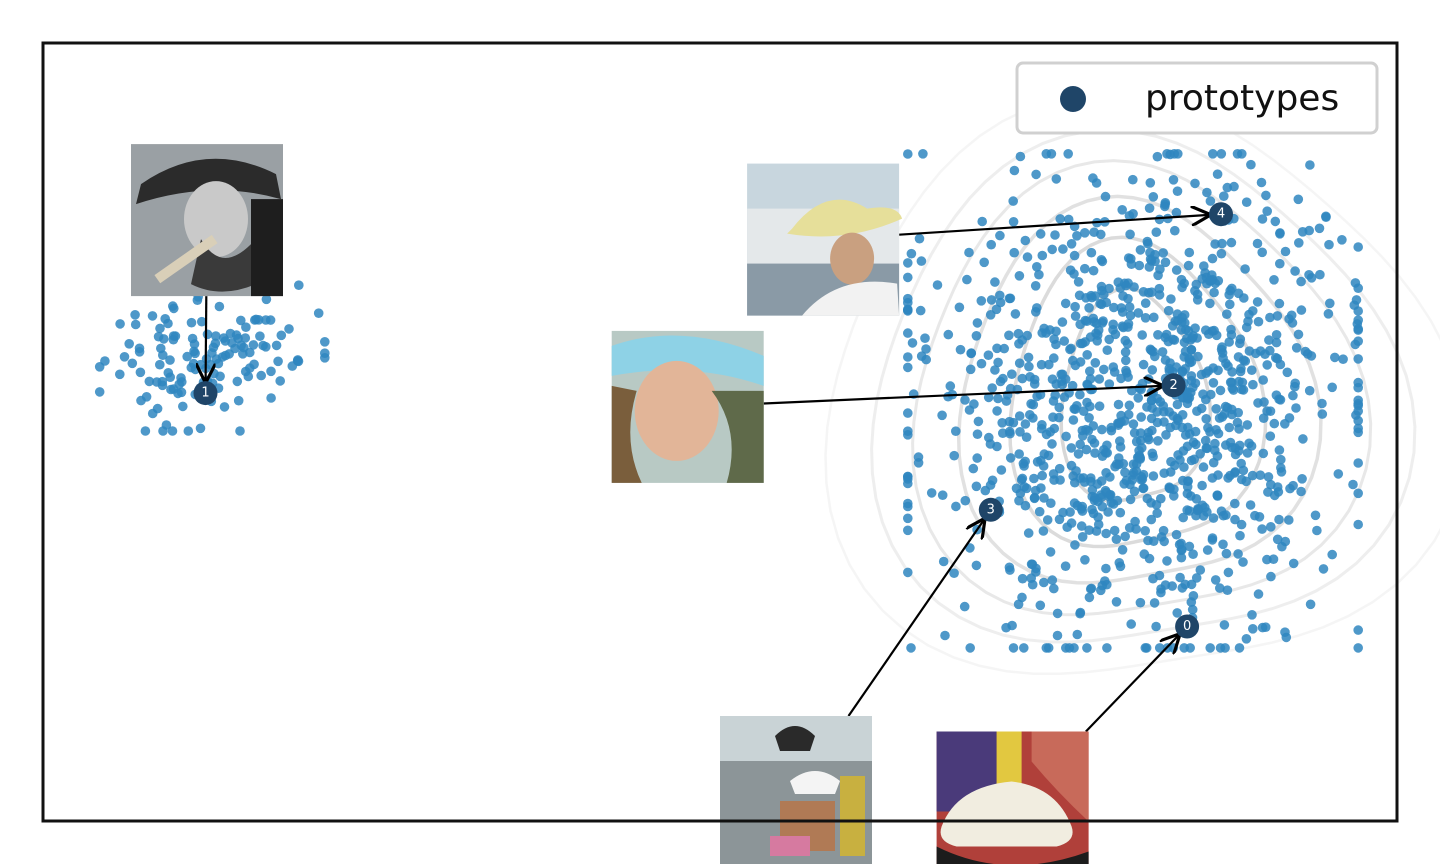  I want to click on prototype-2: 2, so click(1173, 385).